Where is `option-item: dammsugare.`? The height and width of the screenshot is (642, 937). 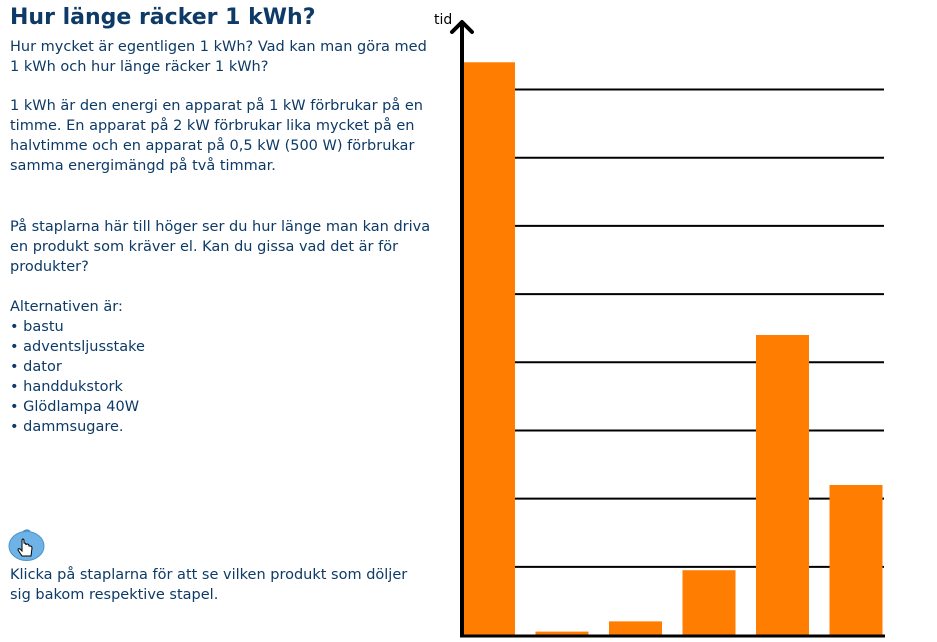 option-item: dammsugare. is located at coordinates (220, 427).